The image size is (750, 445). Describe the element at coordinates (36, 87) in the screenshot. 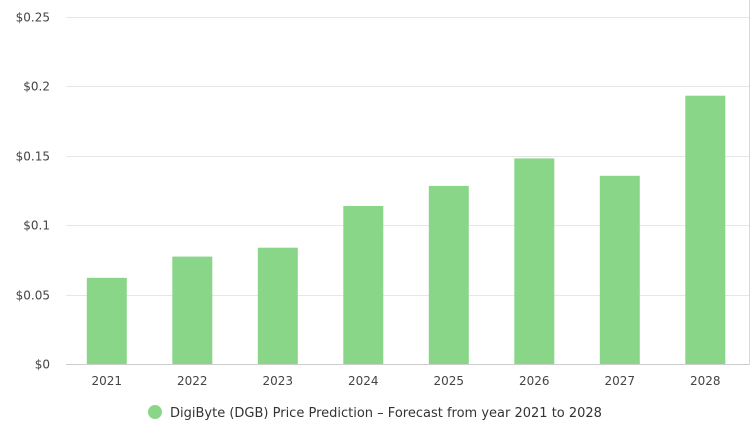

I see `y-tick-label: $0.2` at that location.